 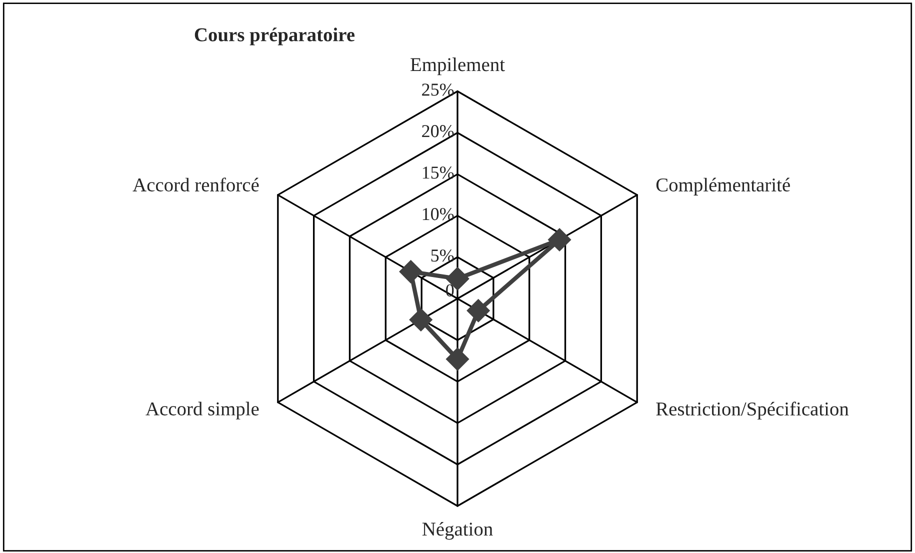 I want to click on y-tick-label: 15%, so click(x=438, y=172).